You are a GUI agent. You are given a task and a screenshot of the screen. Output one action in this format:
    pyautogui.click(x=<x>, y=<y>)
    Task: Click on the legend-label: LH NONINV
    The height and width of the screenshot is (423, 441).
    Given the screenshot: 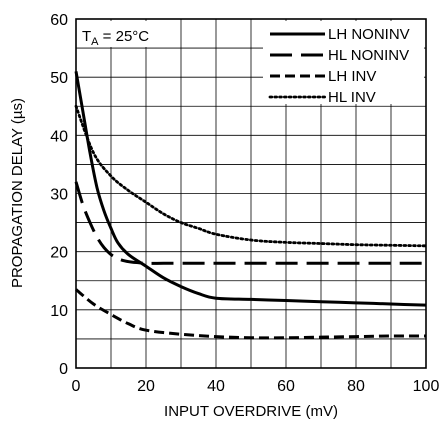 What is the action you would take?
    pyautogui.click(x=369, y=34)
    